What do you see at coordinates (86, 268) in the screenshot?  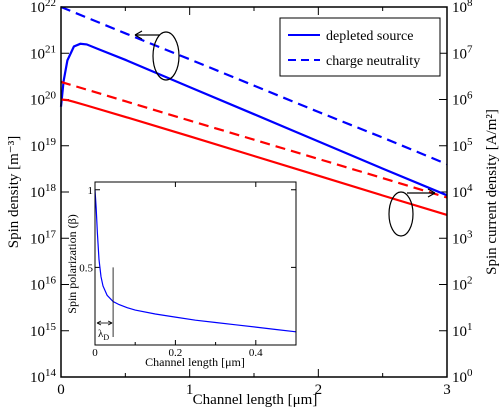 I see `inset-y-tick-label: 0.5` at bounding box center [86, 268].